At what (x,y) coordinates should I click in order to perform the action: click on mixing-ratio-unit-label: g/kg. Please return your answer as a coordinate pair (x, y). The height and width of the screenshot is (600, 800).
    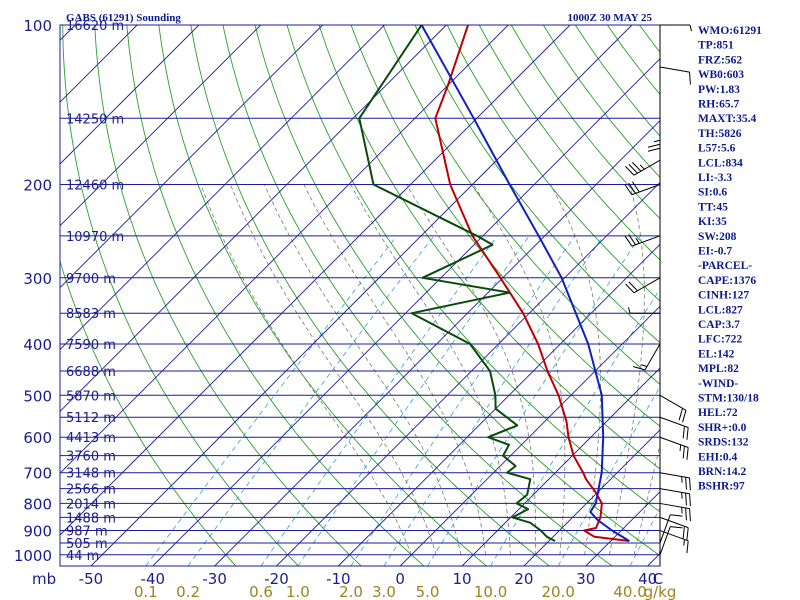
    Looking at the image, I should click on (660, 591).